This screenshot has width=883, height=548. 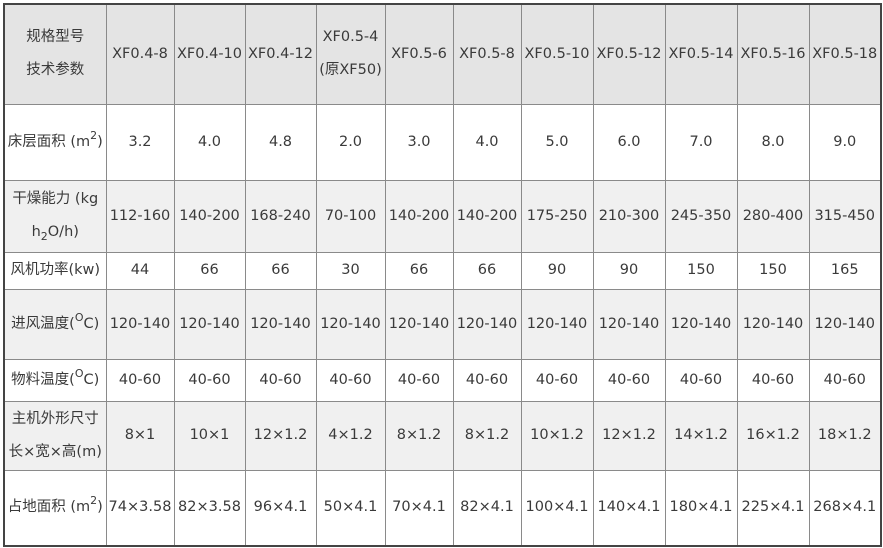 I want to click on value-cell: 10×1.2, so click(x=557, y=435).